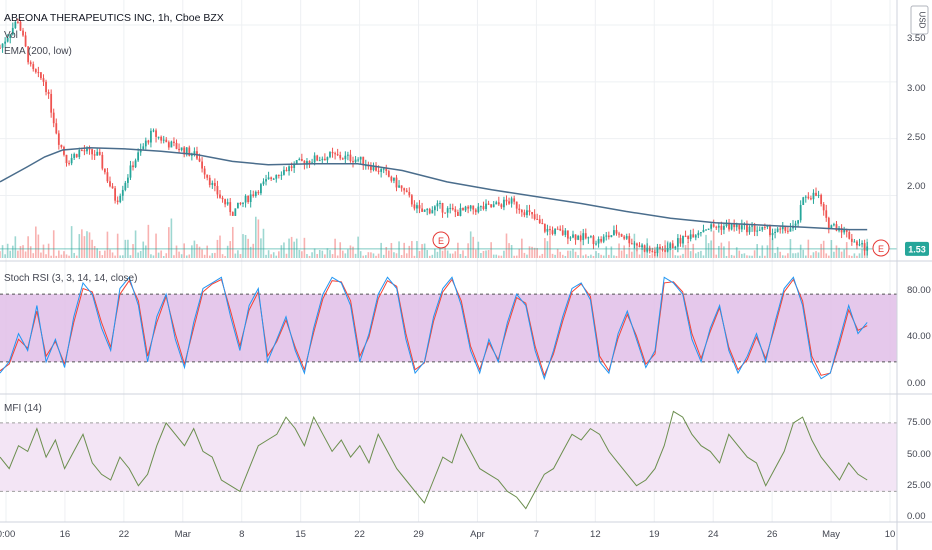 This screenshot has width=932, height=550. I want to click on mfi-band, so click(448, 457).